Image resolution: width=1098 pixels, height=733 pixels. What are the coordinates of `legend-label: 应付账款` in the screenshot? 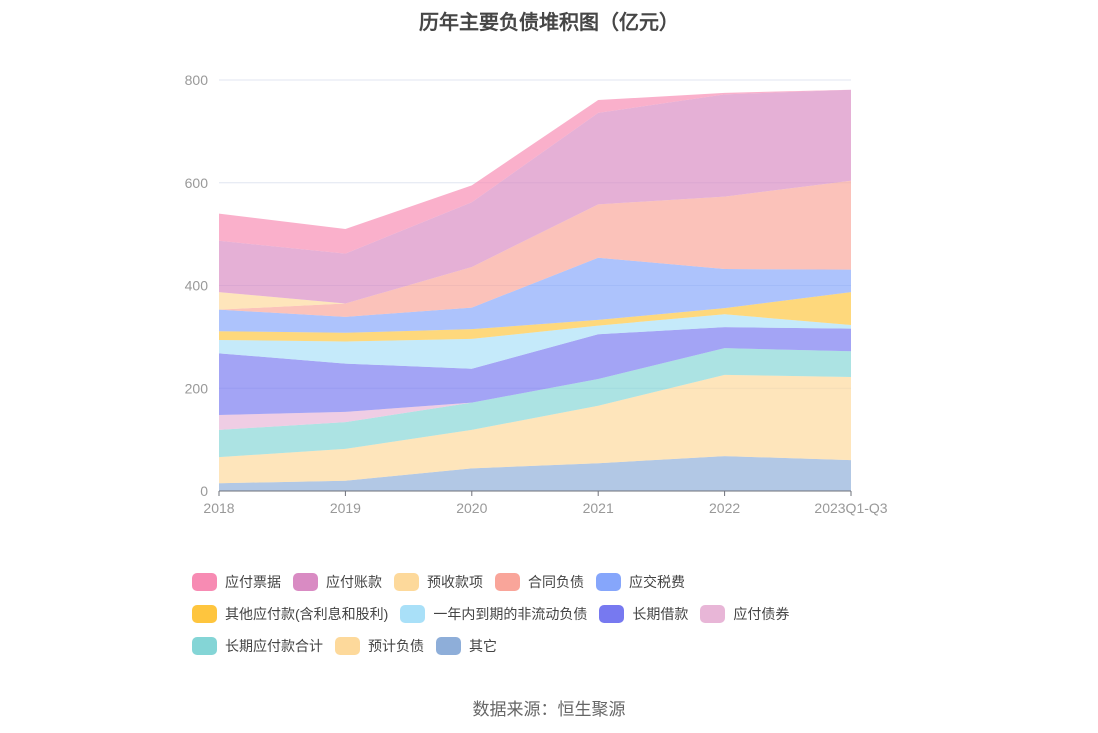 It's located at (354, 582).